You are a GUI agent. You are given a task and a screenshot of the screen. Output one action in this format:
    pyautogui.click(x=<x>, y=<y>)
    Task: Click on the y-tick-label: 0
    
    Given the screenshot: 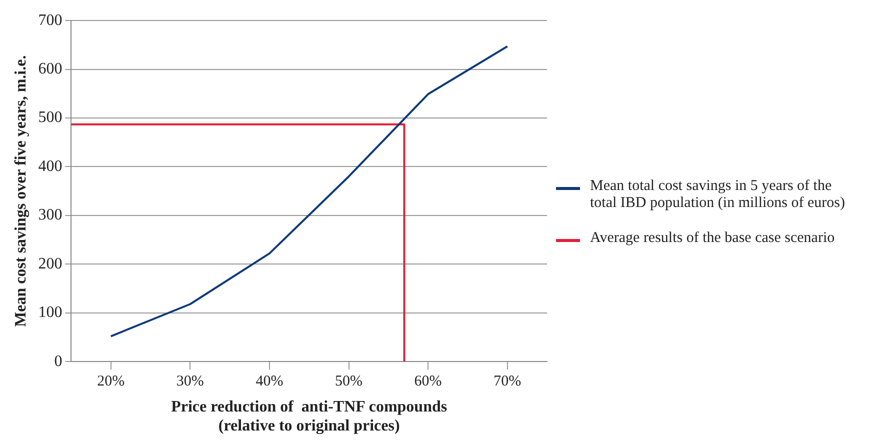 What is the action you would take?
    pyautogui.click(x=58, y=361)
    